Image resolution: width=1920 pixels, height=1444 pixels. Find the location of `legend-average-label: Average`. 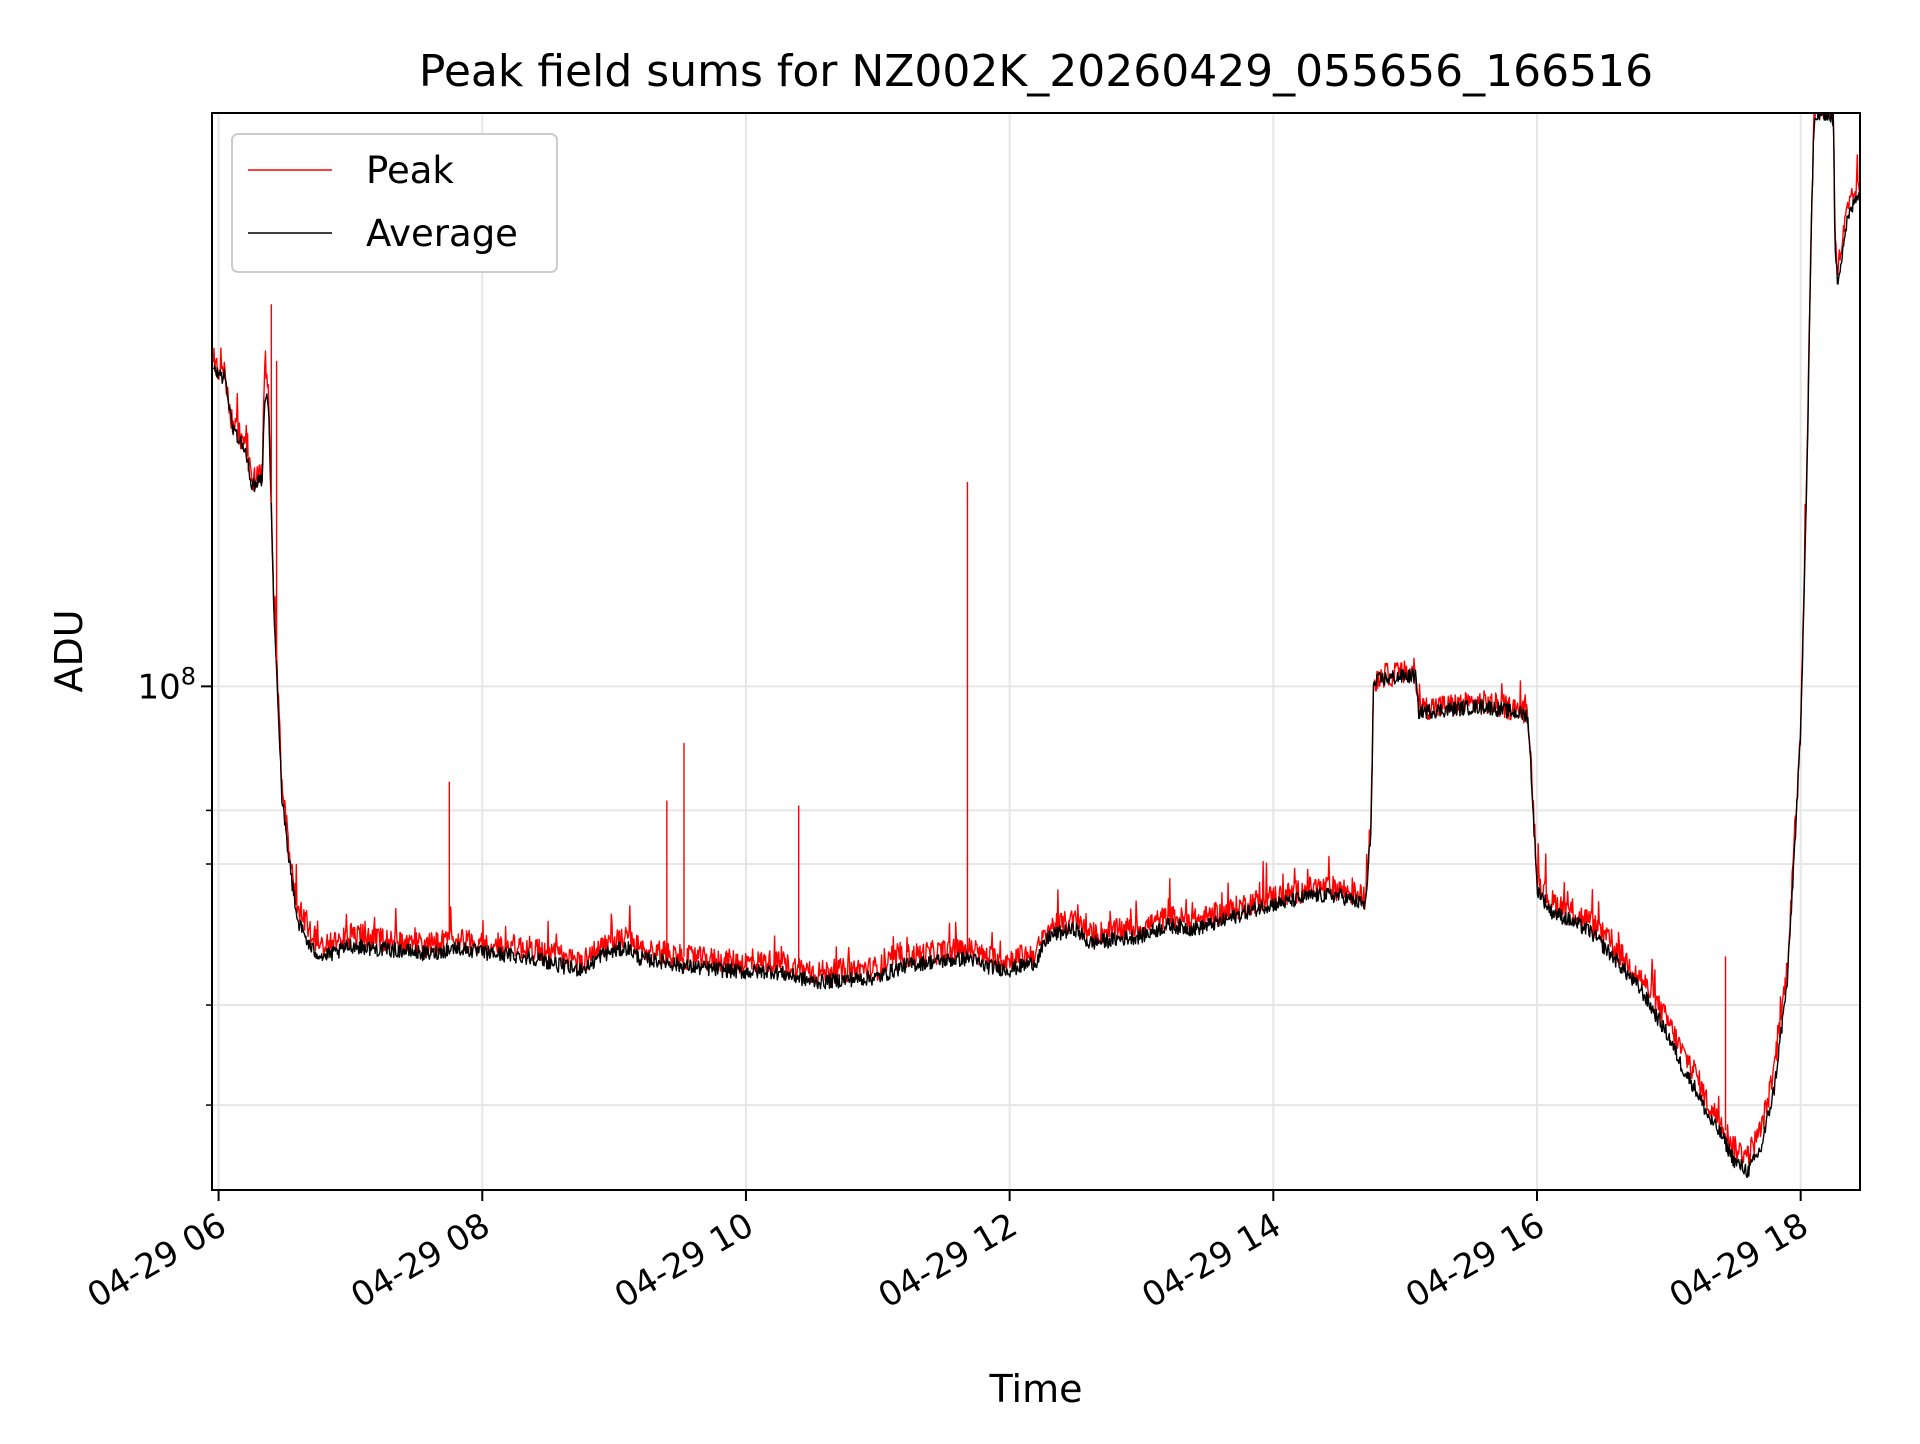

legend-average-label: Average is located at coordinates (442, 233).